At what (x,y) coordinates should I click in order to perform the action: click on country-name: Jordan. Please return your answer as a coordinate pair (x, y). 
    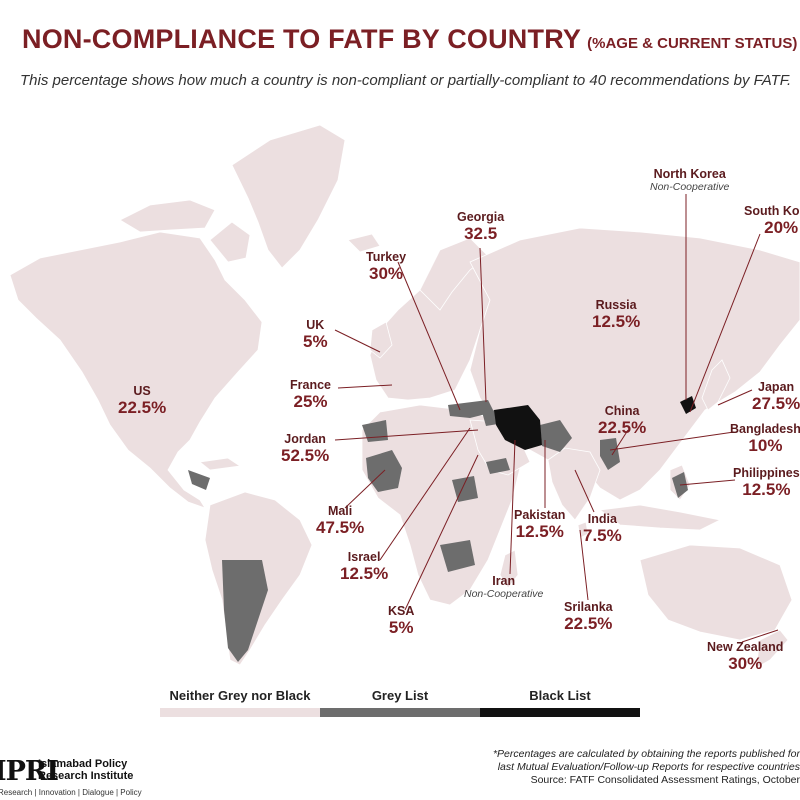
    Looking at the image, I should click on (305, 439).